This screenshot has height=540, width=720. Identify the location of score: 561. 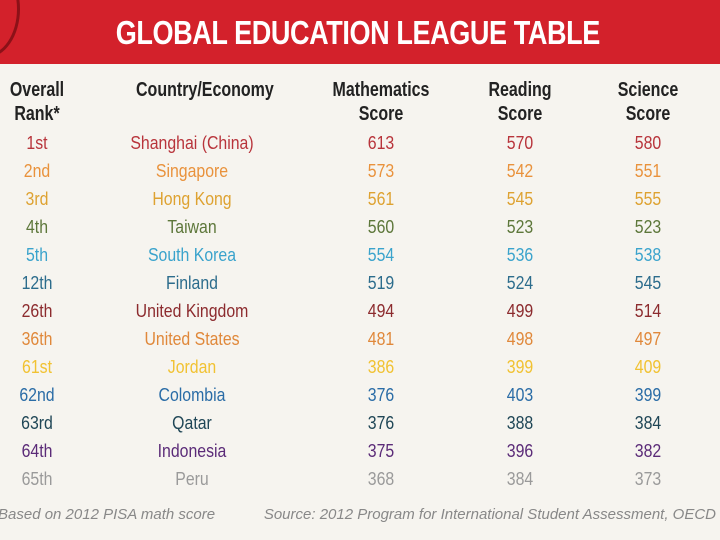
(381, 199).